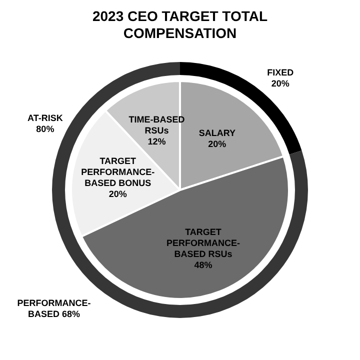  What do you see at coordinates (45, 129) in the screenshot?
I see `data-label: 80%` at bounding box center [45, 129].